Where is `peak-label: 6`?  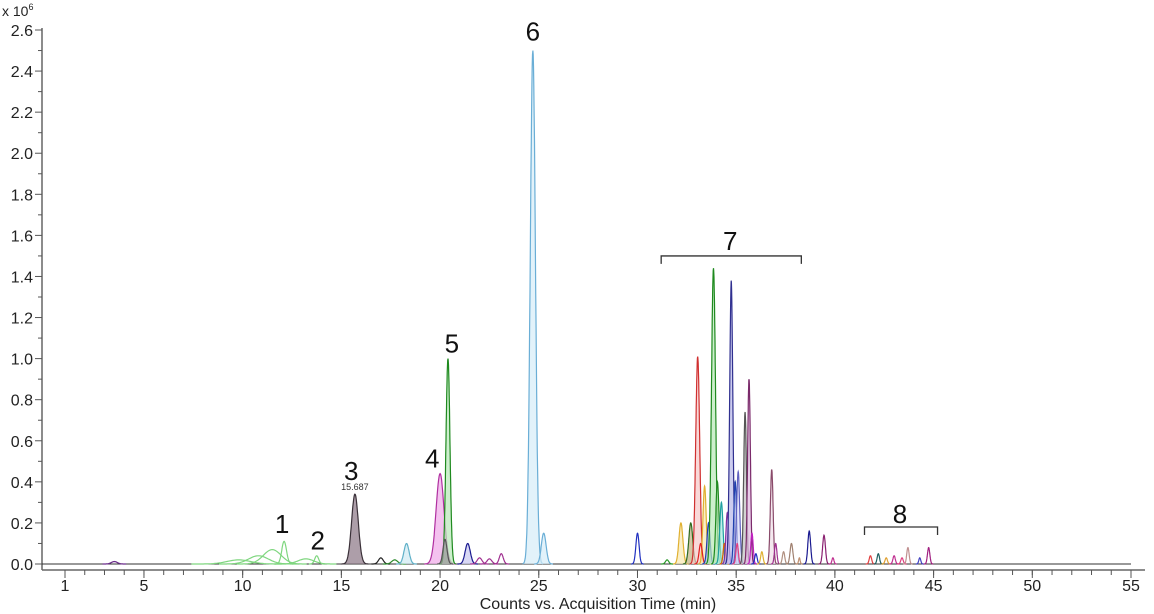 peak-label: 6 is located at coordinates (533, 31).